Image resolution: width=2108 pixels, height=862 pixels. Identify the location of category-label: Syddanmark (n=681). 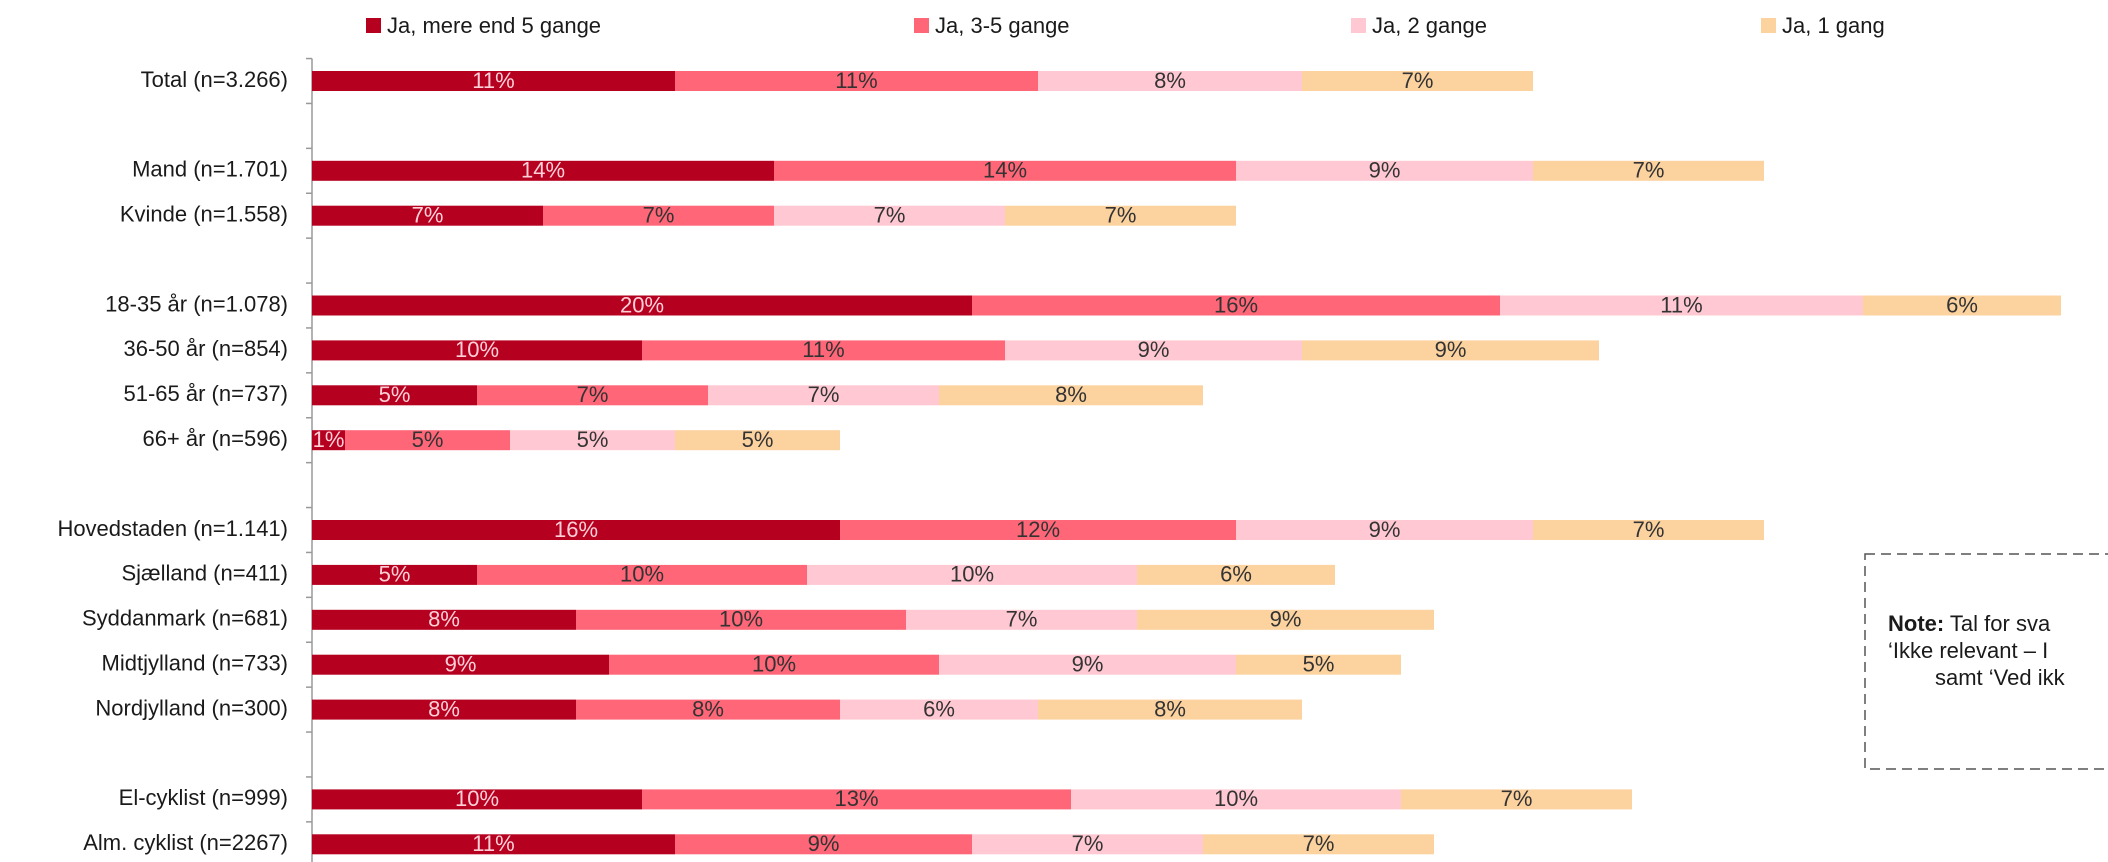
(185, 618).